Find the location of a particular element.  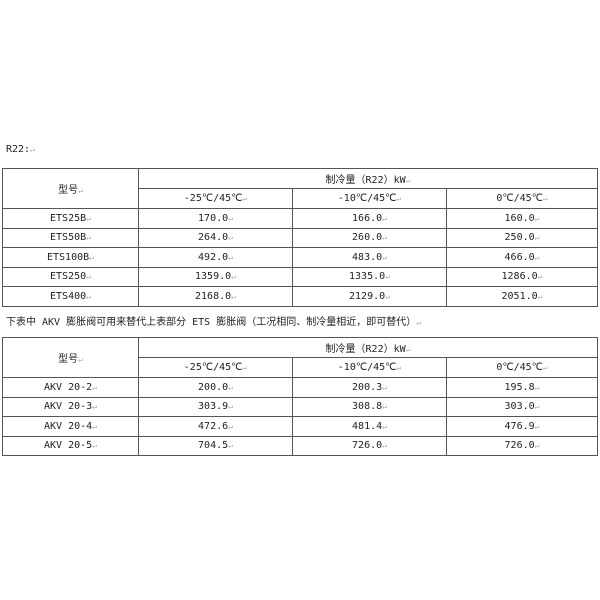

table-cell: 308.8↵ is located at coordinates (369, 406).